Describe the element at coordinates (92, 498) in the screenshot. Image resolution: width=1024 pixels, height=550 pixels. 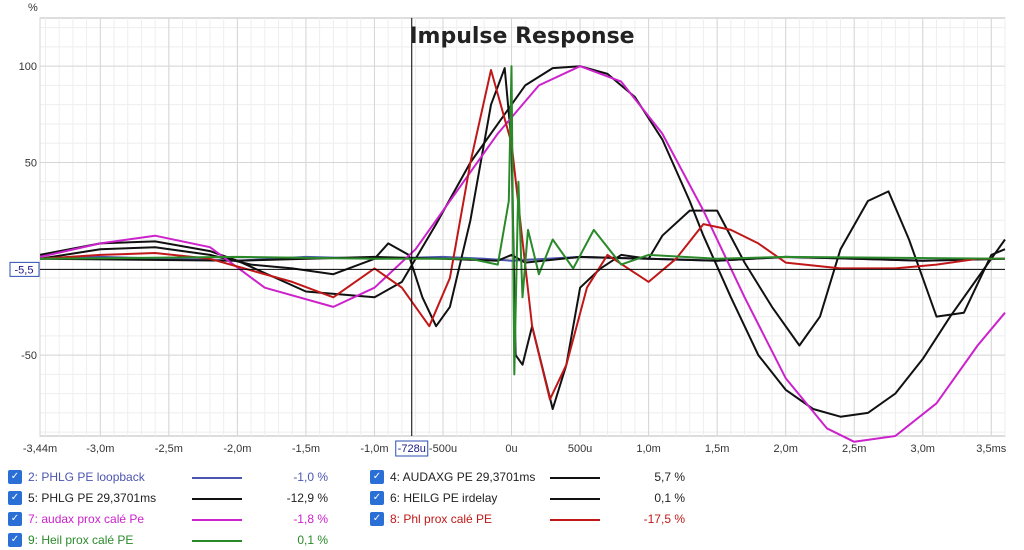
I see `legend-label: 5: PHLG PE 29,3701ms` at that location.